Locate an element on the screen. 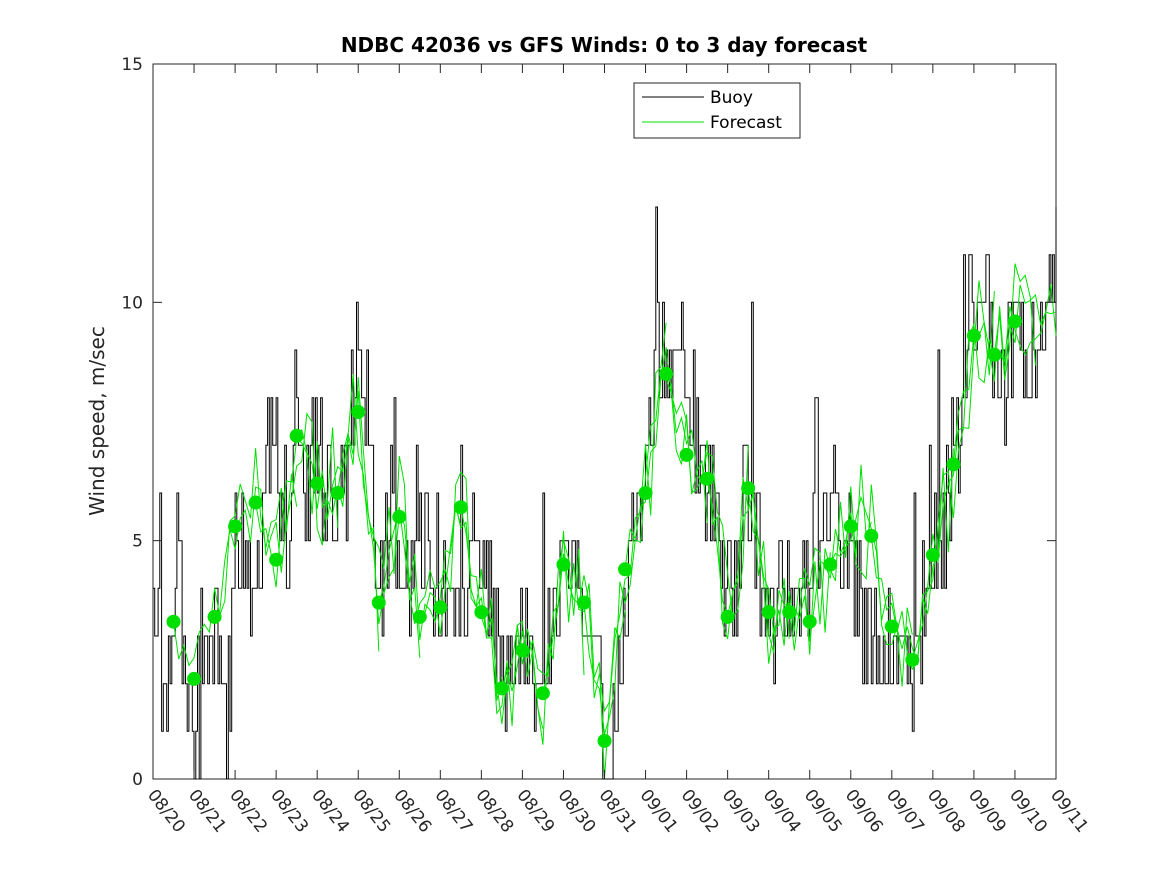 The height and width of the screenshot is (875, 1167). x-tick-label: 08/28 is located at coordinates (494, 811).